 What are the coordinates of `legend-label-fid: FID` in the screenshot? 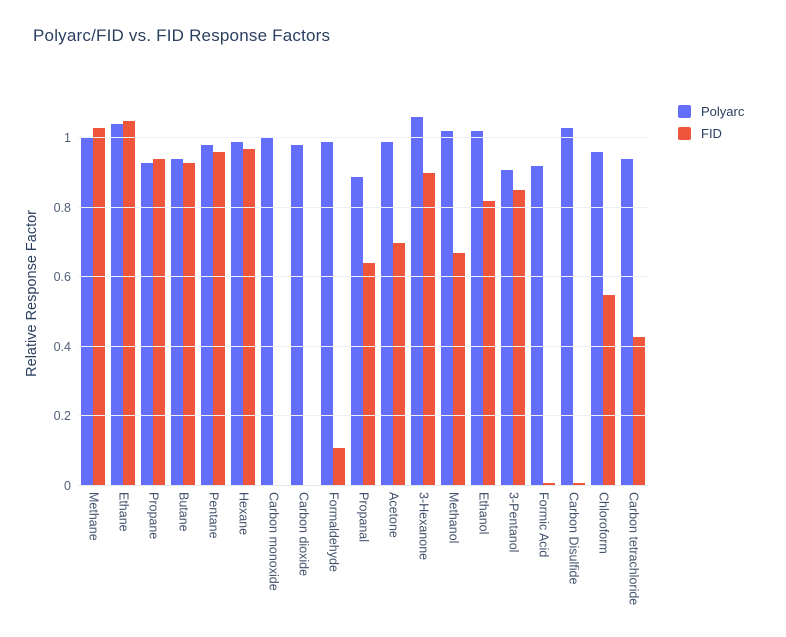 It's located at (711, 133).